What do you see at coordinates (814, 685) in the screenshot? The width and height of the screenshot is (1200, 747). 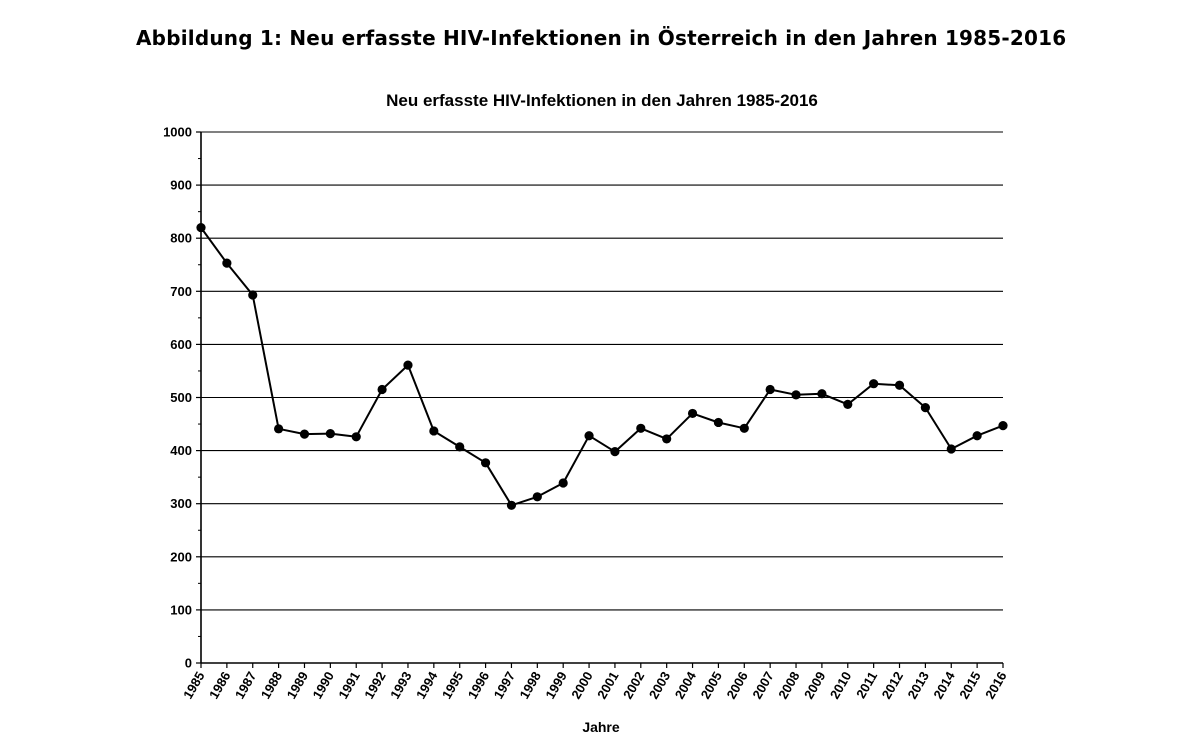 I see `x-tick-label: 2009` at bounding box center [814, 685].